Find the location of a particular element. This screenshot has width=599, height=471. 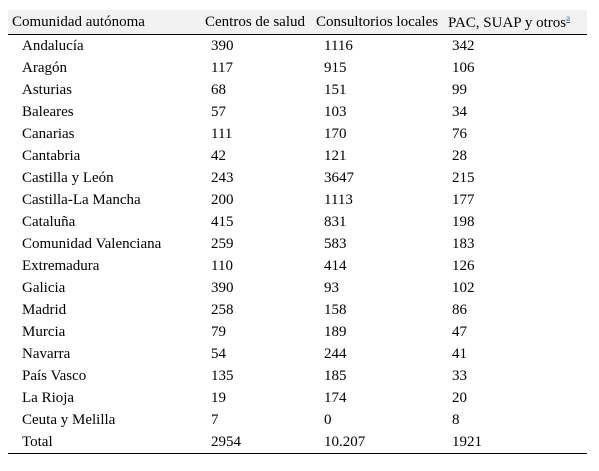

local-clinics-cell: 103 is located at coordinates (335, 111).